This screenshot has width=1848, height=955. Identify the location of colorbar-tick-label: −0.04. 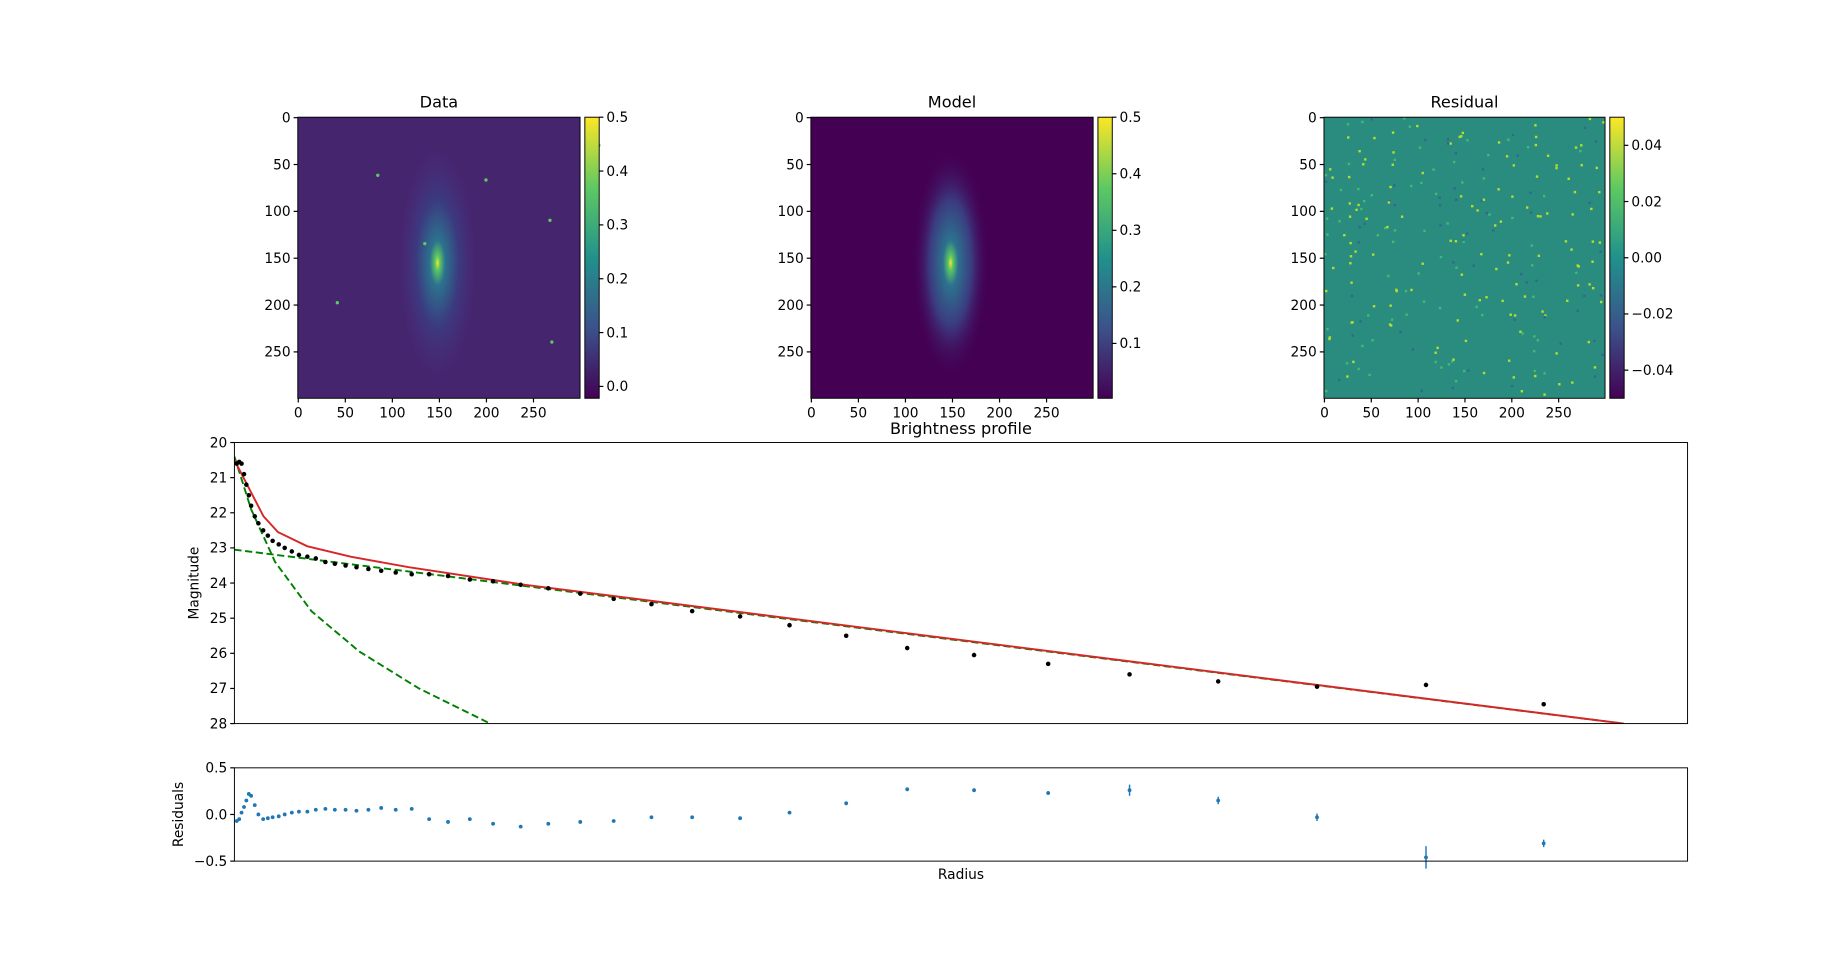
(1652, 371).